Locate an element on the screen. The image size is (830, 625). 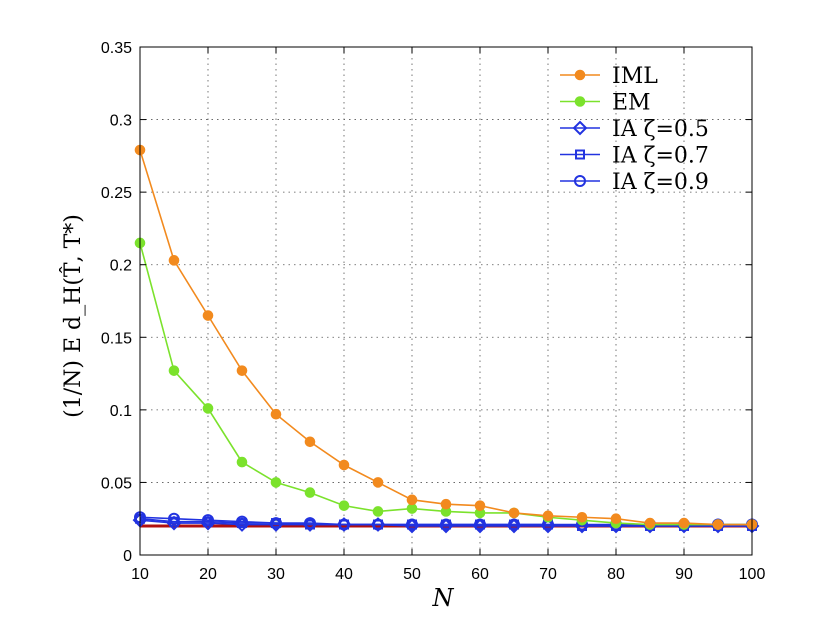
y-tick-label: 0.1 is located at coordinates (121, 411).